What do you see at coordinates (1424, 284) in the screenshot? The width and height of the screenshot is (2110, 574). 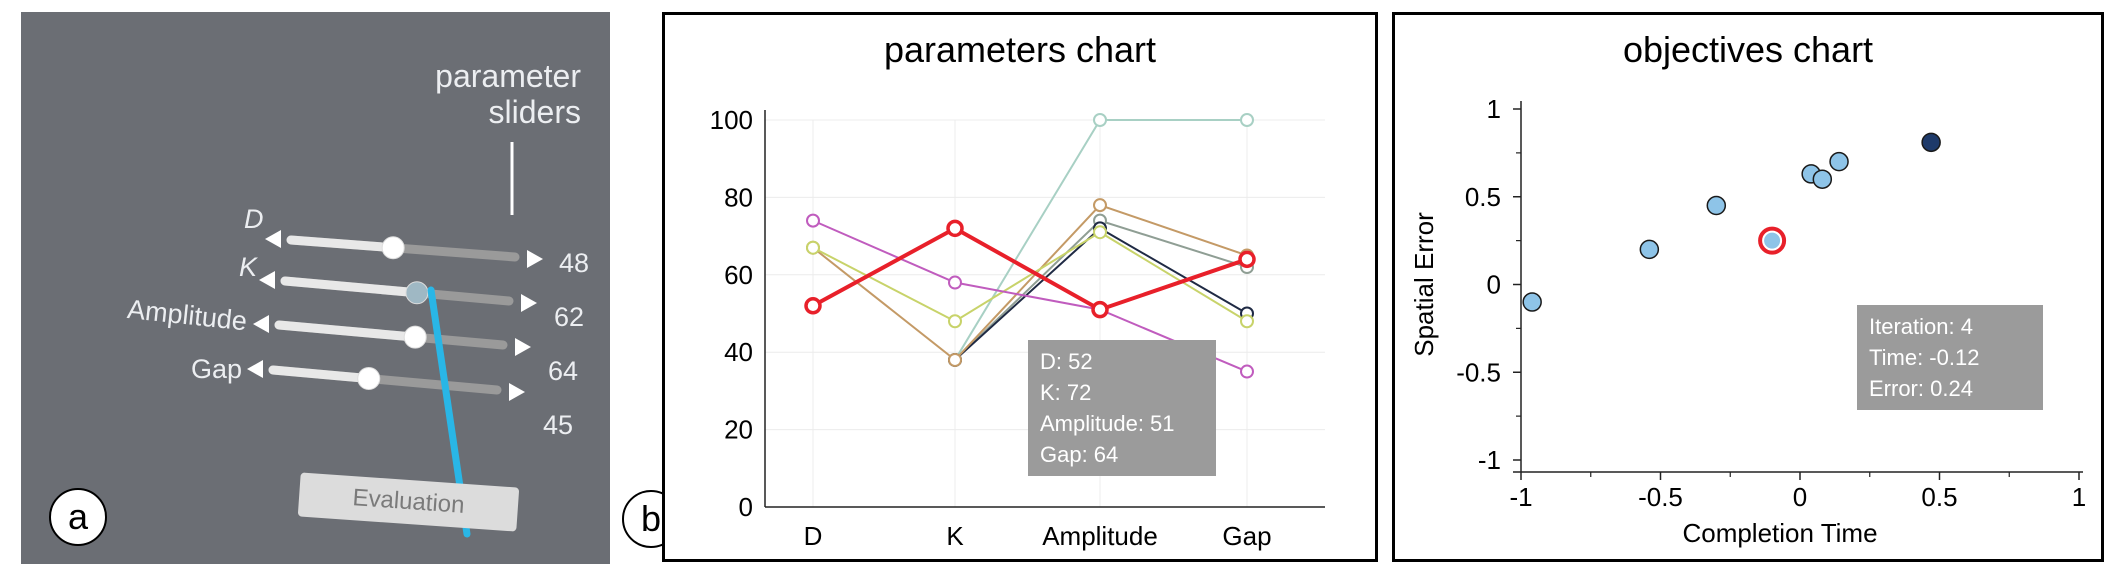 I see `y-axis-label: Spatial Error` at bounding box center [1424, 284].